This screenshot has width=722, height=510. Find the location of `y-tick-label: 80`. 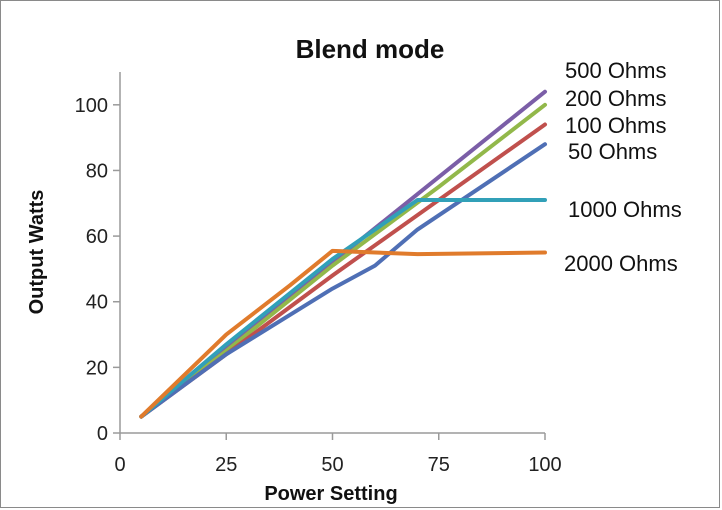

y-tick-label: 80 is located at coordinates (97, 171).